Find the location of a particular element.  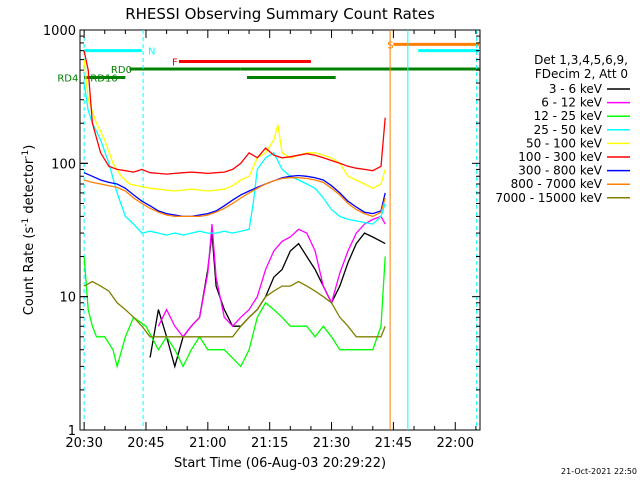

legend-header: Det 1,3,4,5,6,9, is located at coordinates (581, 60).